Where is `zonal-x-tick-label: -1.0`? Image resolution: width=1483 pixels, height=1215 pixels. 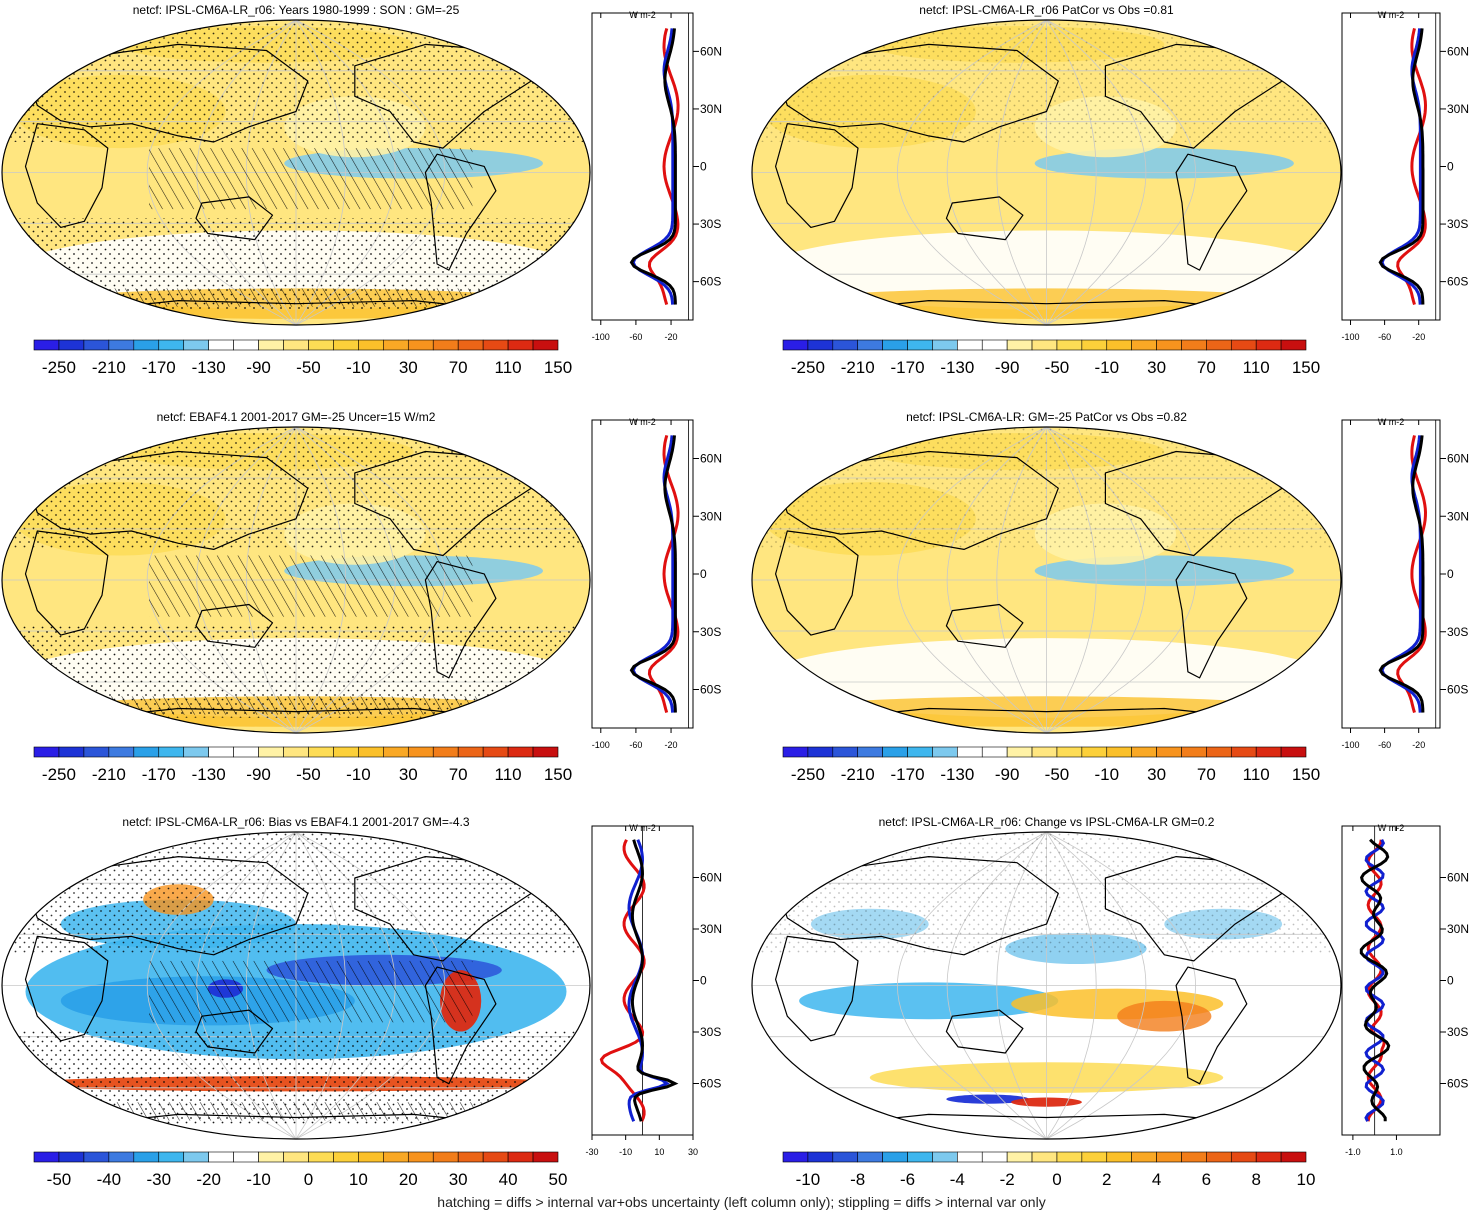
zonal-x-tick-label: -1.0 is located at coordinates (1353, 1152).